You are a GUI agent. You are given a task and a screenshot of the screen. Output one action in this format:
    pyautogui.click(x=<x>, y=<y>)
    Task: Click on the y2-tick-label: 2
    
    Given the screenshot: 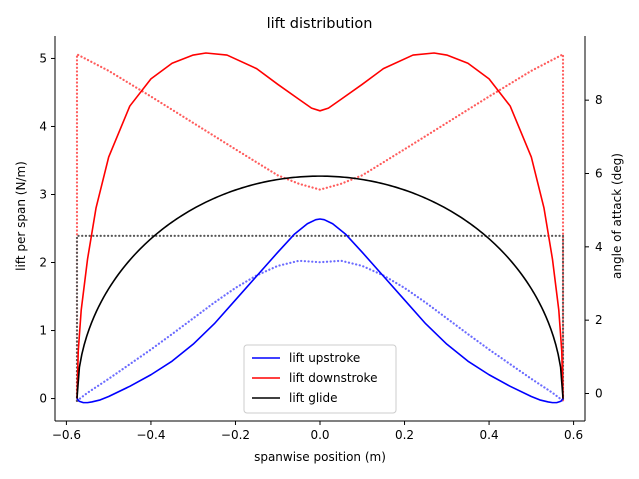 What is the action you would take?
    pyautogui.click(x=599, y=320)
    